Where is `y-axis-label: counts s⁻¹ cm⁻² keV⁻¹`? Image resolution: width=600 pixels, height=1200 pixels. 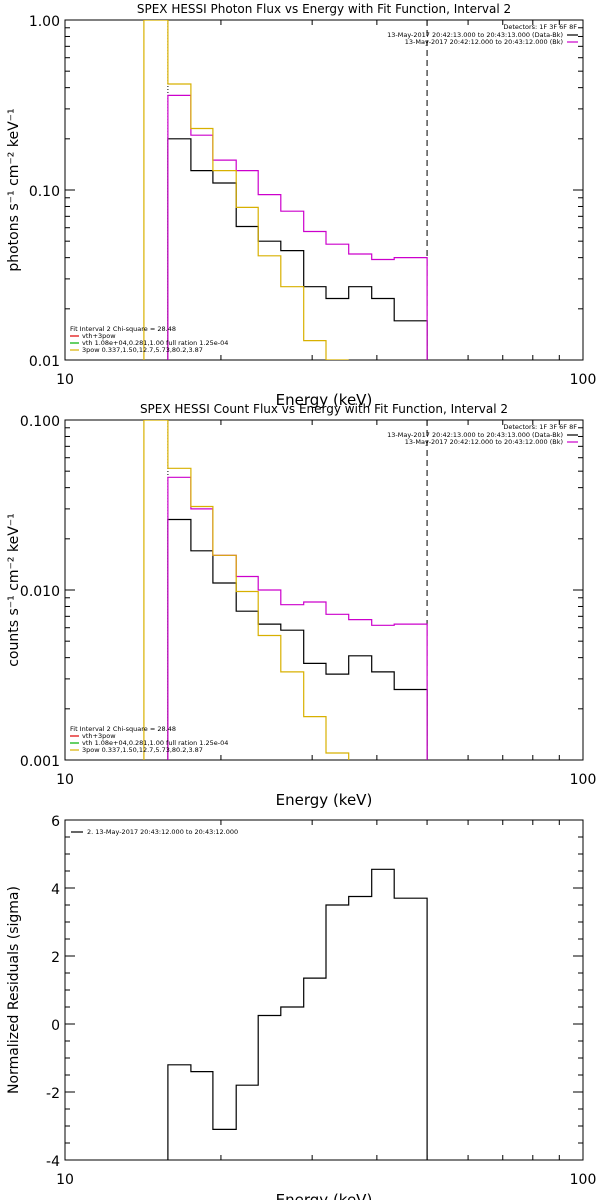 y-axis-label: counts s⁻¹ cm⁻² keV⁻¹ is located at coordinates (14, 590).